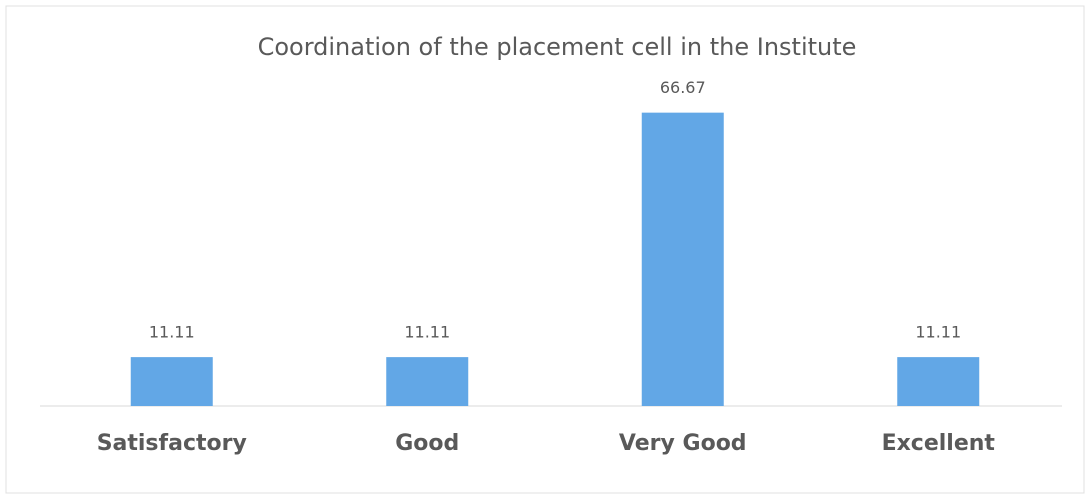  Describe the element at coordinates (939, 443) in the screenshot. I see `x-tick-label: Excellent` at that location.